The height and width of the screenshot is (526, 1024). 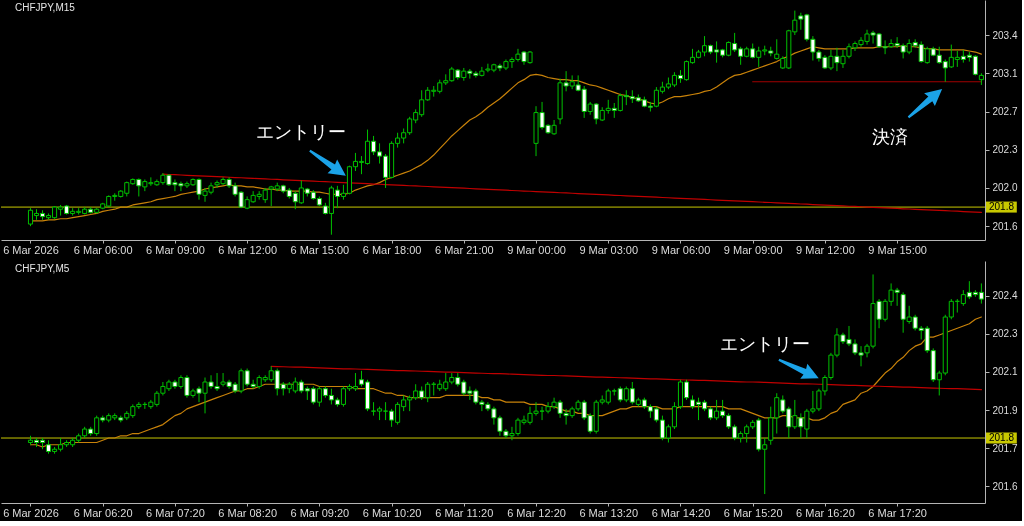 I want to click on x-tick-label: 6 Mar 08:20, so click(x=247, y=512).